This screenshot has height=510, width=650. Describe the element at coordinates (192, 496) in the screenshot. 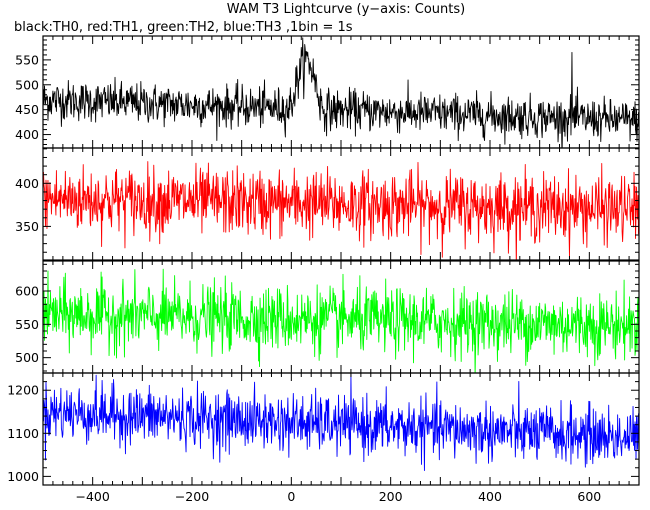

I see `x-tick-label: −200` at that location.